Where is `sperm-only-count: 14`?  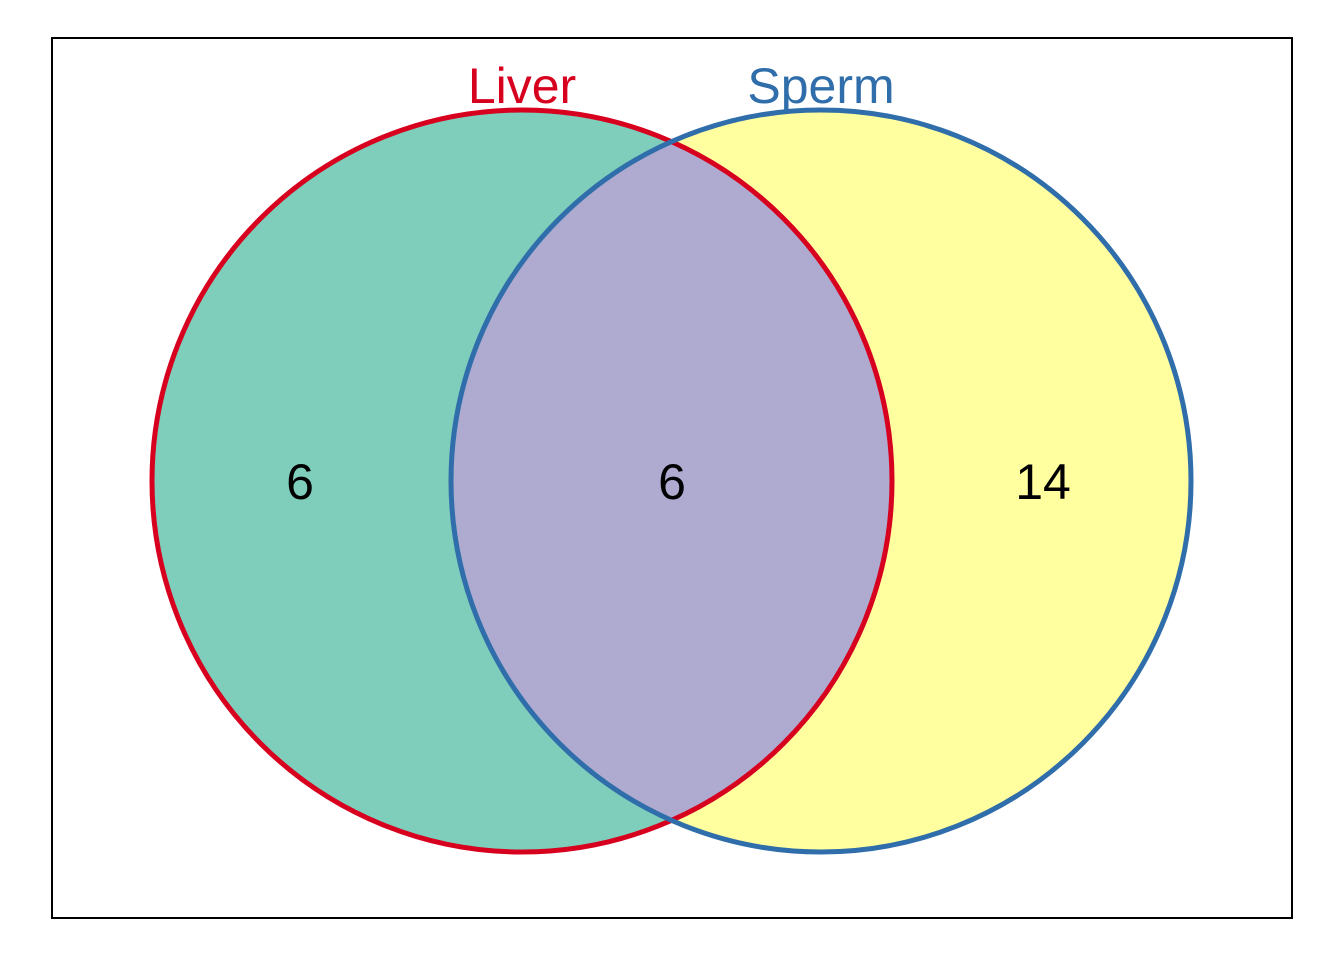
sperm-only-count: 14 is located at coordinates (1043, 482).